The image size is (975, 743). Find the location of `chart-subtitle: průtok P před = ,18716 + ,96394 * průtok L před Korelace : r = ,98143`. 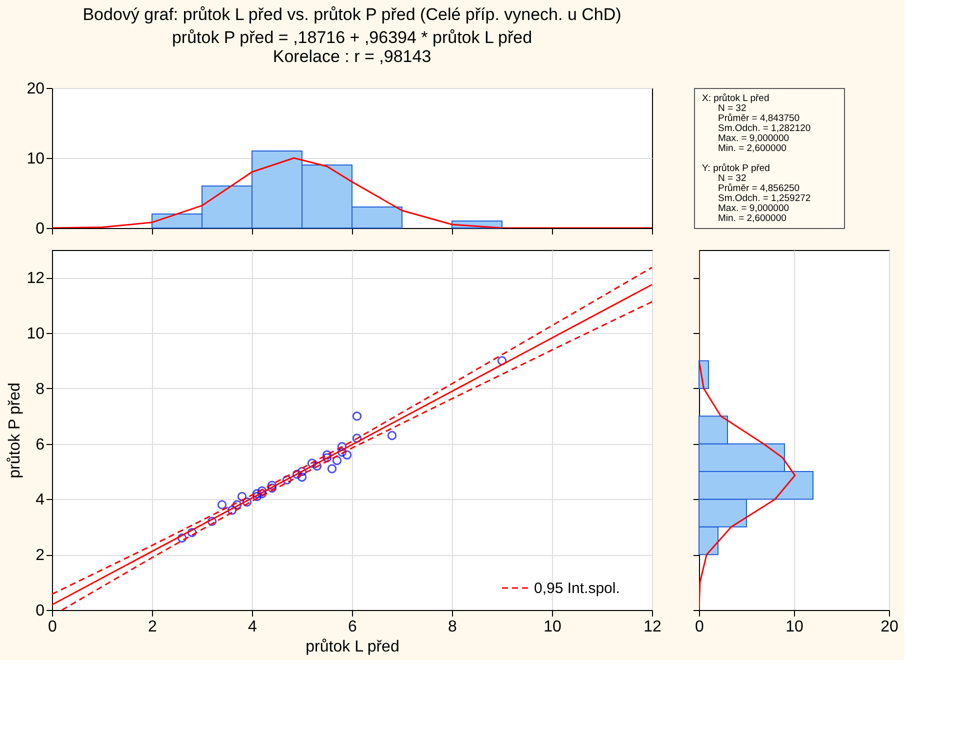

chart-subtitle: průtok P před = ,18716 + ,96394 * průtok L před Korelace : r = ,98143 is located at coordinates (352, 47).